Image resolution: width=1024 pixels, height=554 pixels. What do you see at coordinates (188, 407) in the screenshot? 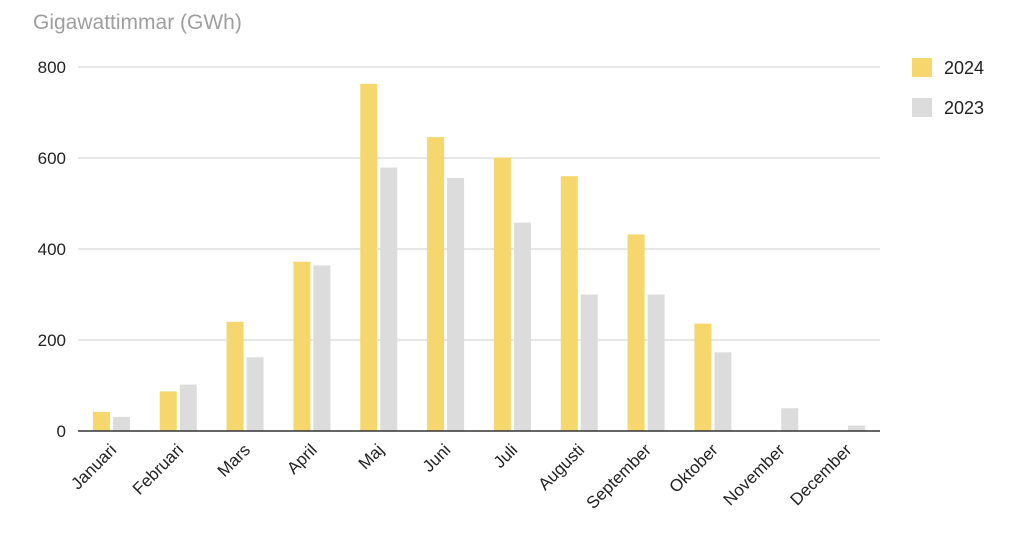
I see `bar-2023-februari` at bounding box center [188, 407].